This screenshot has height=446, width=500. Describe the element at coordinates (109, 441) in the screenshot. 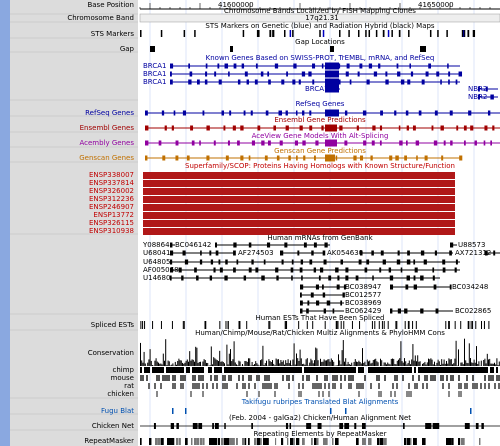

I see `track-label: RepeatMasker` at that location.